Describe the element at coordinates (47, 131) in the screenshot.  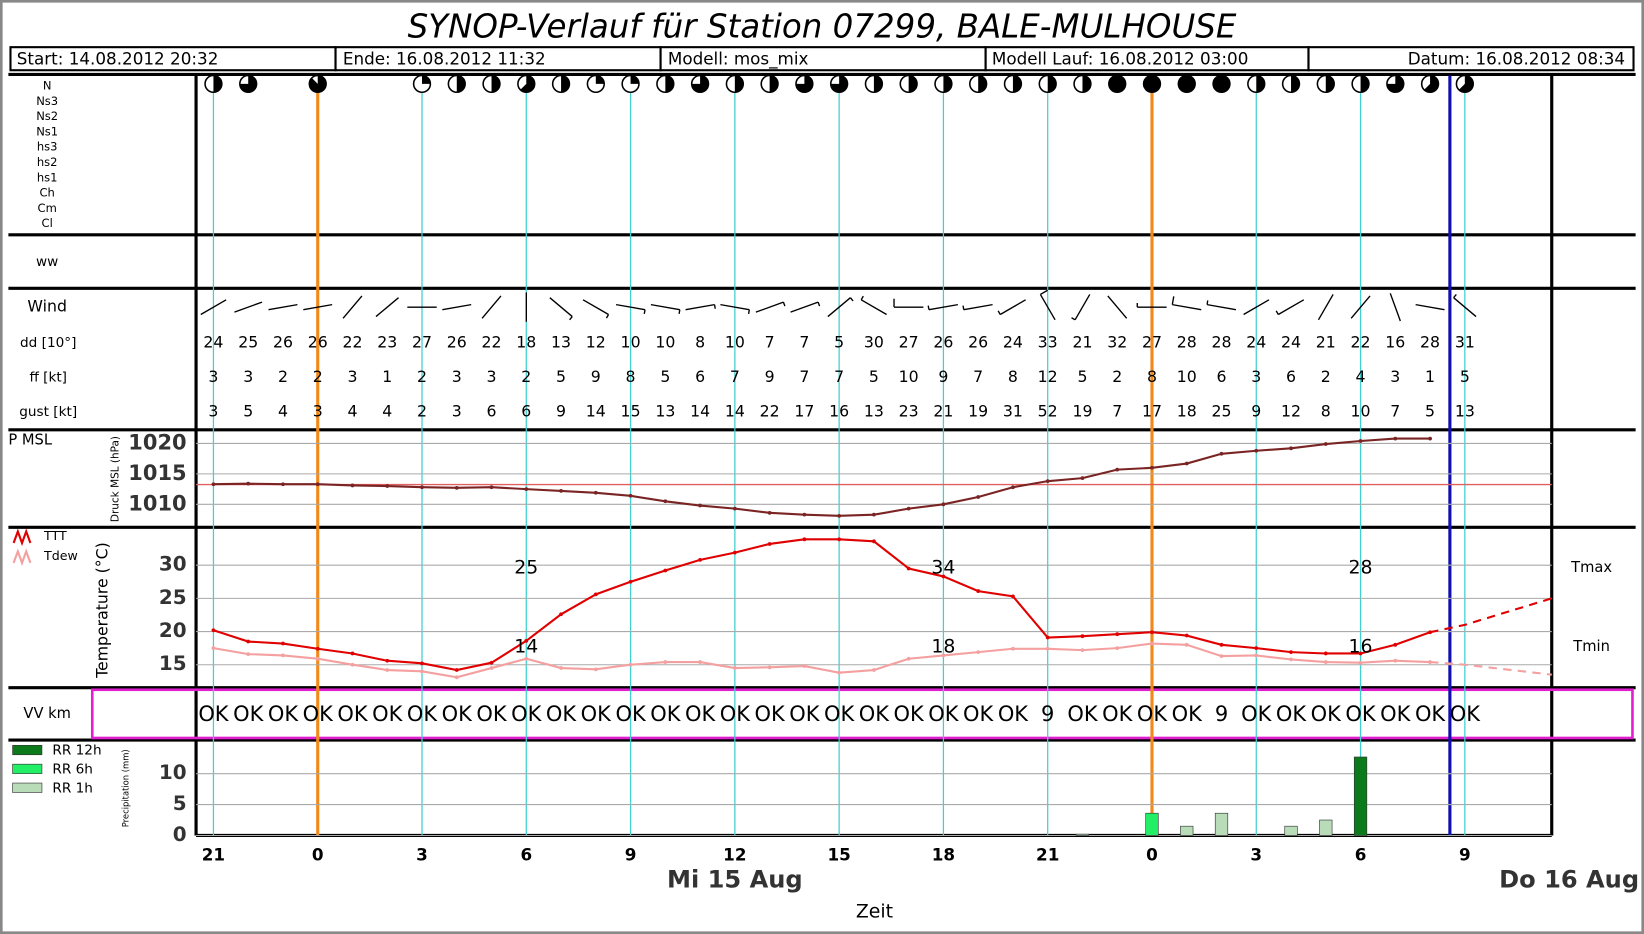
I see `cloud-row-label: Ns1` at that location.